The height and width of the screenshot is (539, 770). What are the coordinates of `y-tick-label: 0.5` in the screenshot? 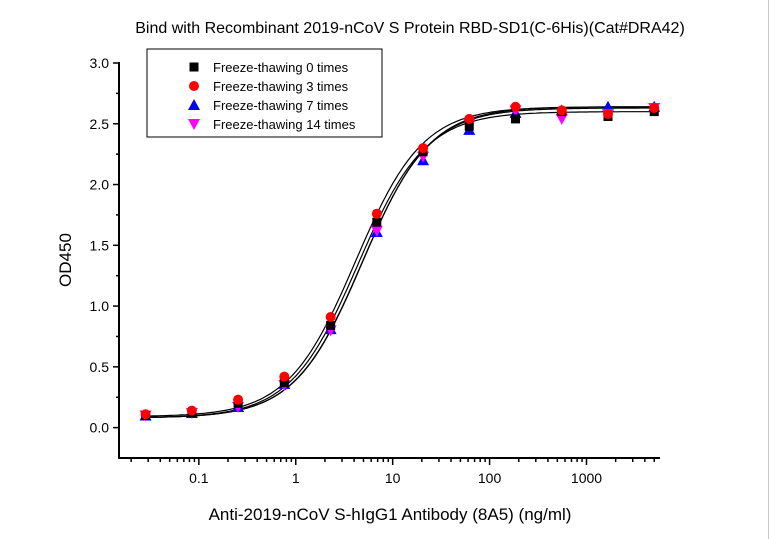 It's located at (100, 367).